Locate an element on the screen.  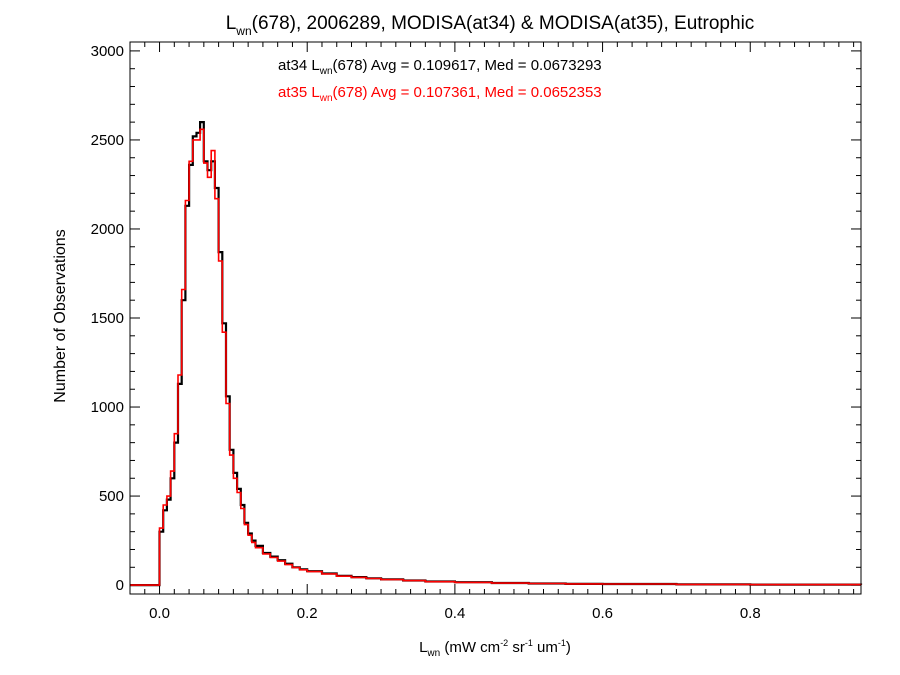
x-axis-label-units-3: um is located at coordinates (545, 647).